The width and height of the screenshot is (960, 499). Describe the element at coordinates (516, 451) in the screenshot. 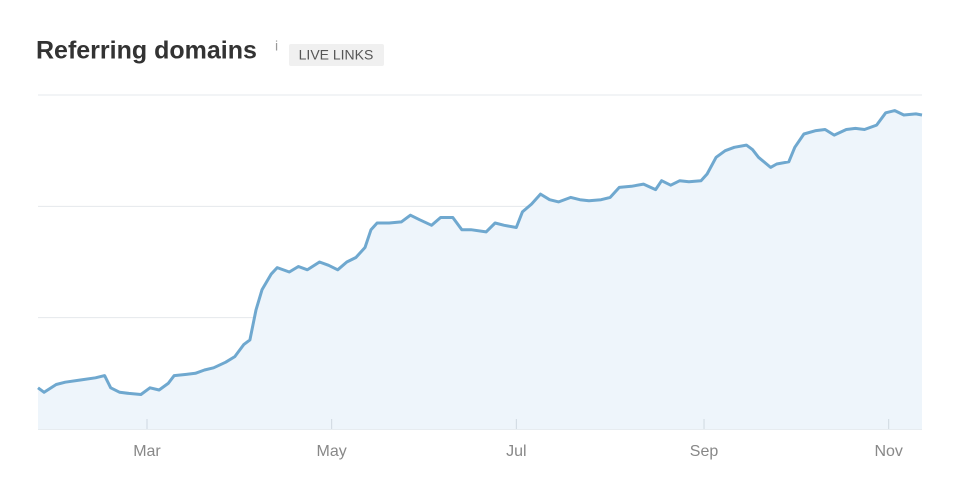

I see `x-tick-label: Jul` at that location.